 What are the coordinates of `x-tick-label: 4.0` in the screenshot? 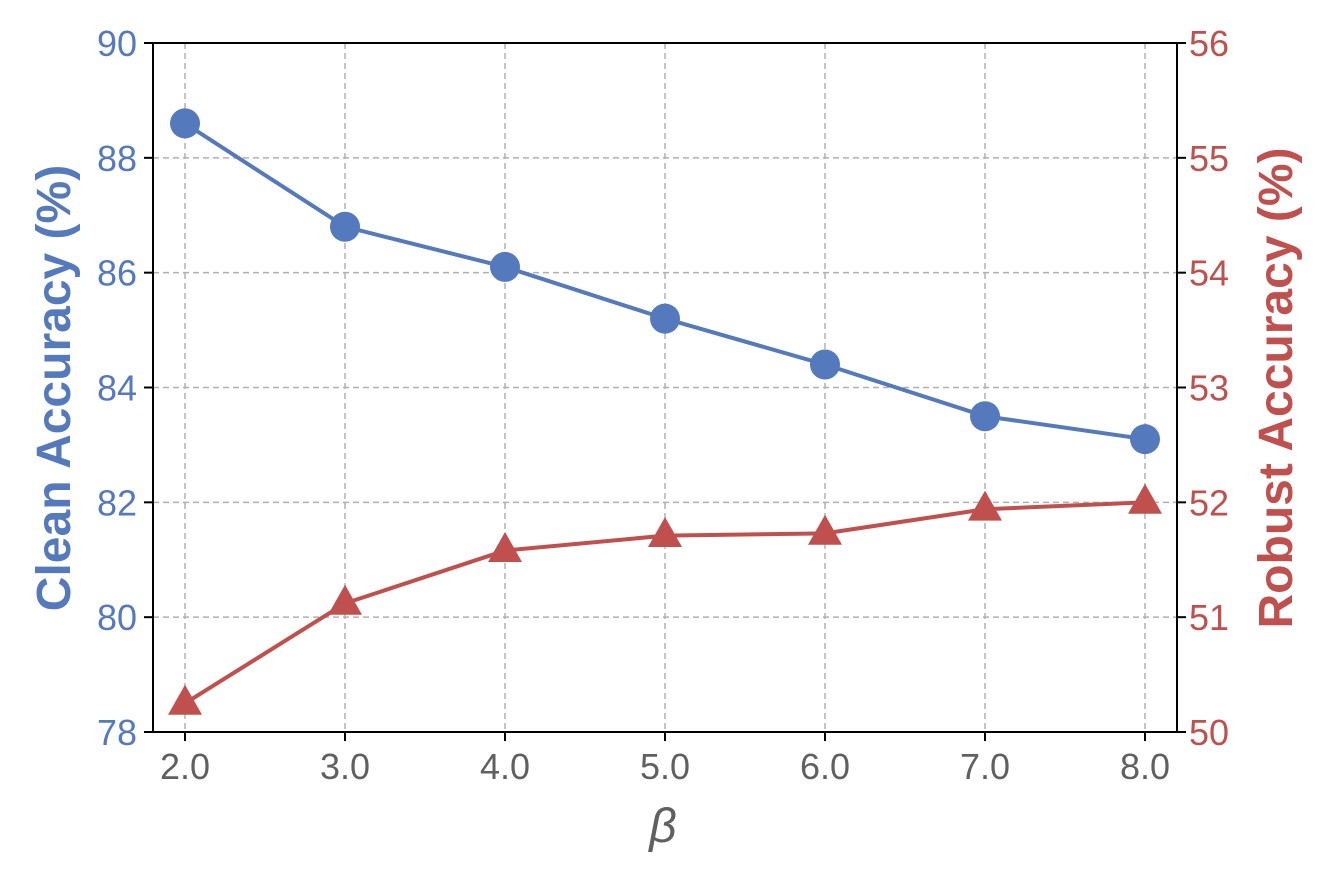 It's located at (505, 766).